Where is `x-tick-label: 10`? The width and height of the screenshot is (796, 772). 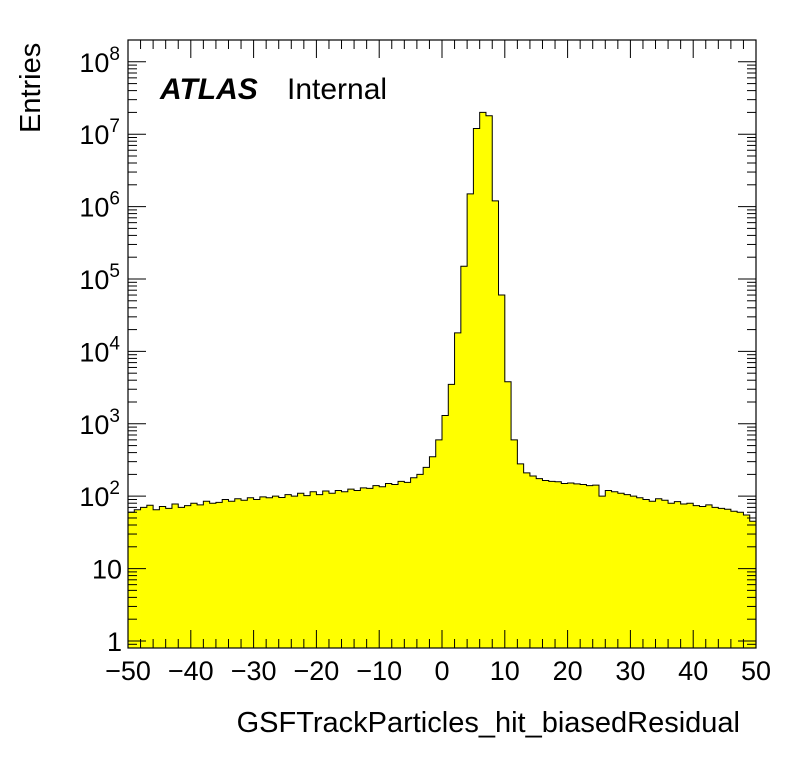 x-tick-label: 10 is located at coordinates (505, 671).